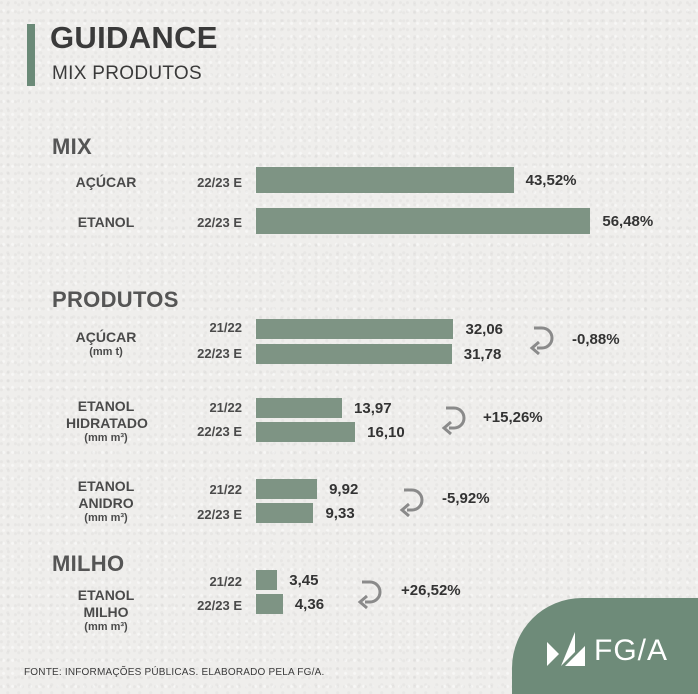 This screenshot has height=694, width=698. Describe the element at coordinates (106, 501) in the screenshot. I see `category-label: ETANOL ANIDRO (mm m³)` at that location.